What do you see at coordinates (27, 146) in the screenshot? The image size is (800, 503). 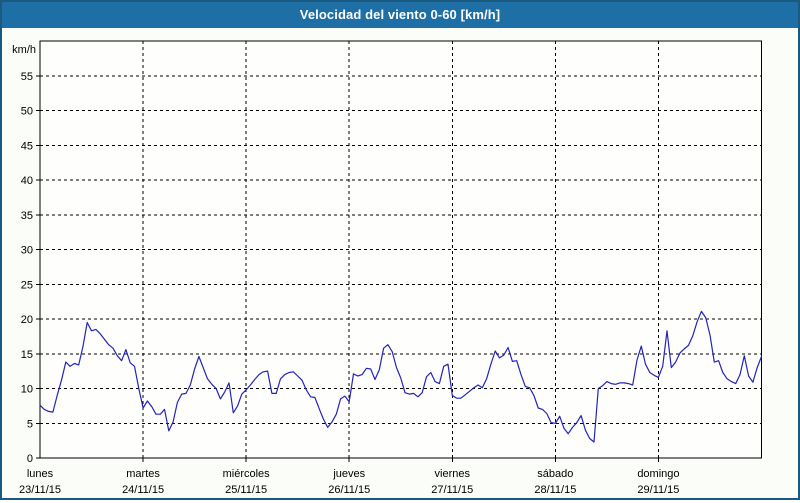 I see `y-tick-label: 45` at bounding box center [27, 146].